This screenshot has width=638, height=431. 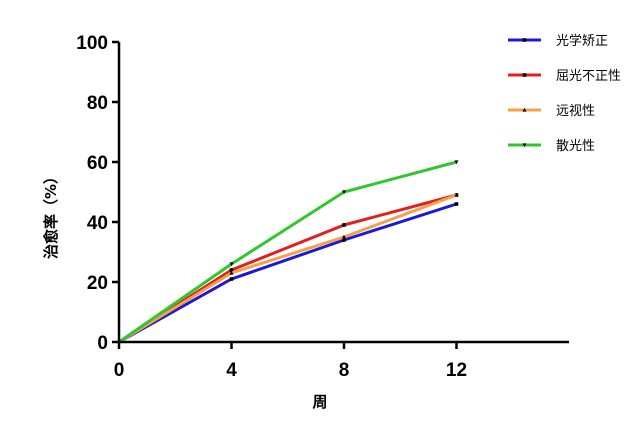 I want to click on legend-label: 屈光不正性, so click(x=588, y=76).